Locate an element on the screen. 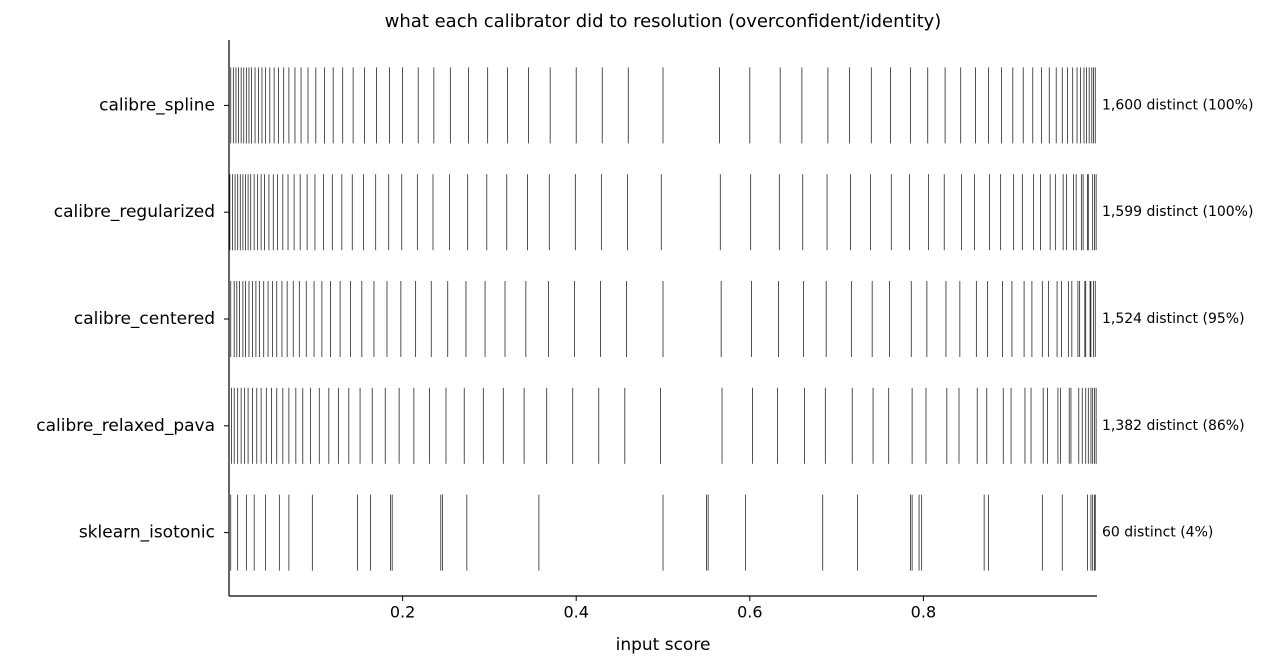  y-tick-label: calibre_centered is located at coordinates (144, 319).